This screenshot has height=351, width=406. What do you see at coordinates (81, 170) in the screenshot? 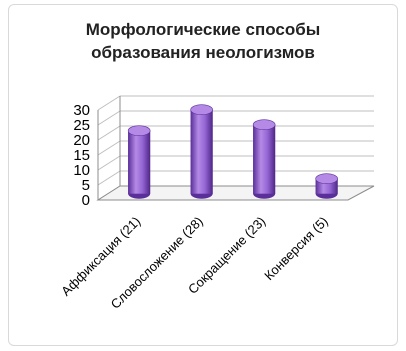
I see `y-tick-label: 10` at bounding box center [81, 170].